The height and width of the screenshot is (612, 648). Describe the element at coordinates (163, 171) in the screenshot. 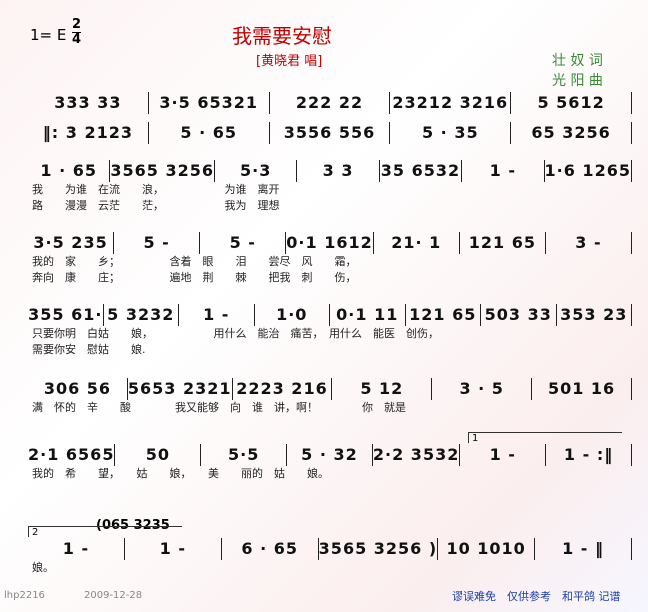

I see `measure: 3565 3256` at that location.